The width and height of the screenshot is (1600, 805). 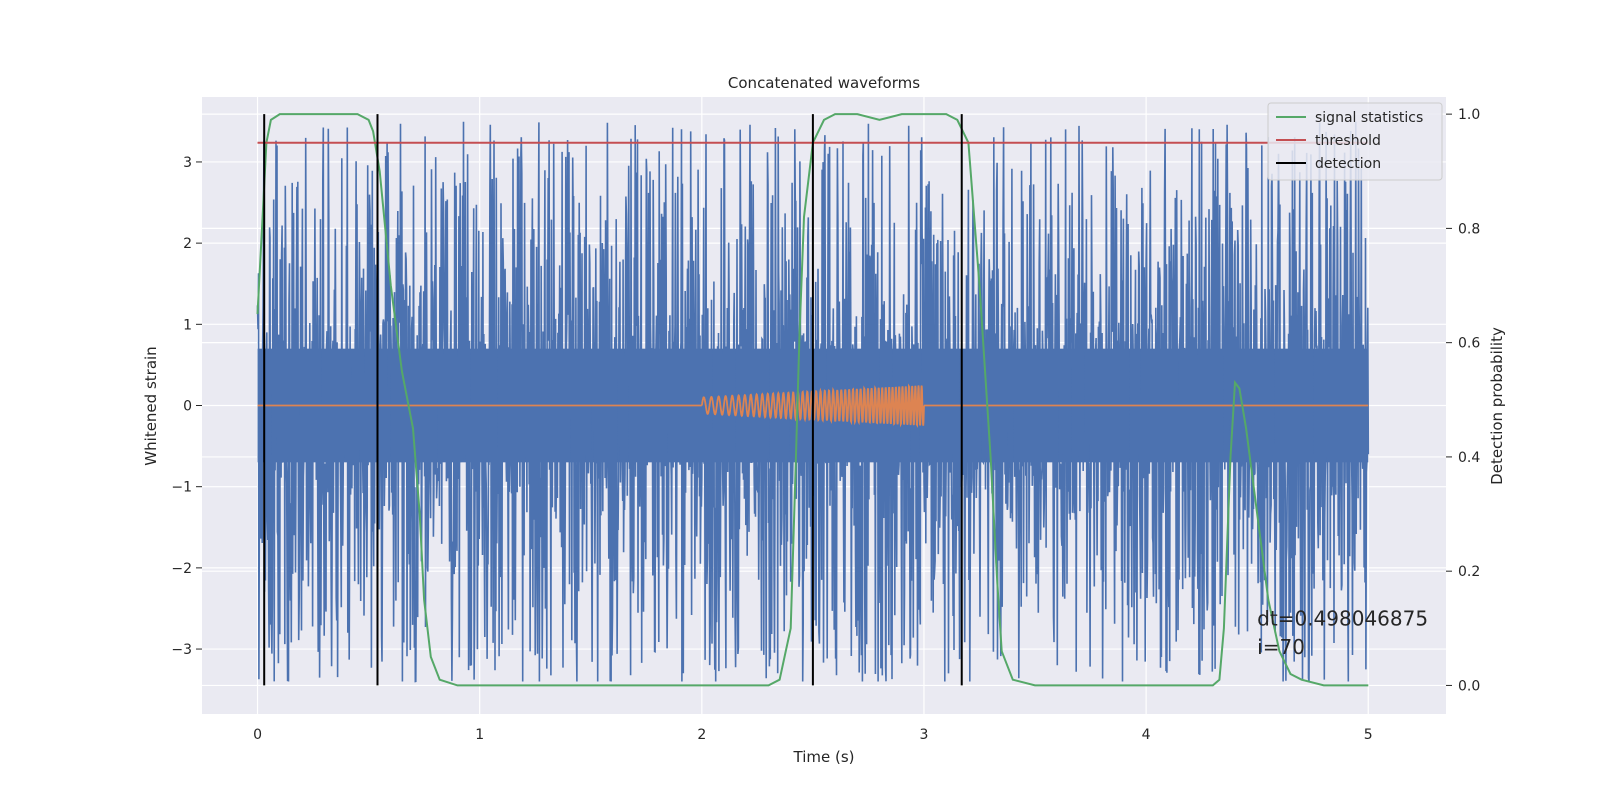 What do you see at coordinates (187, 163) in the screenshot?
I see `y-tick-label-left: 3` at bounding box center [187, 163].